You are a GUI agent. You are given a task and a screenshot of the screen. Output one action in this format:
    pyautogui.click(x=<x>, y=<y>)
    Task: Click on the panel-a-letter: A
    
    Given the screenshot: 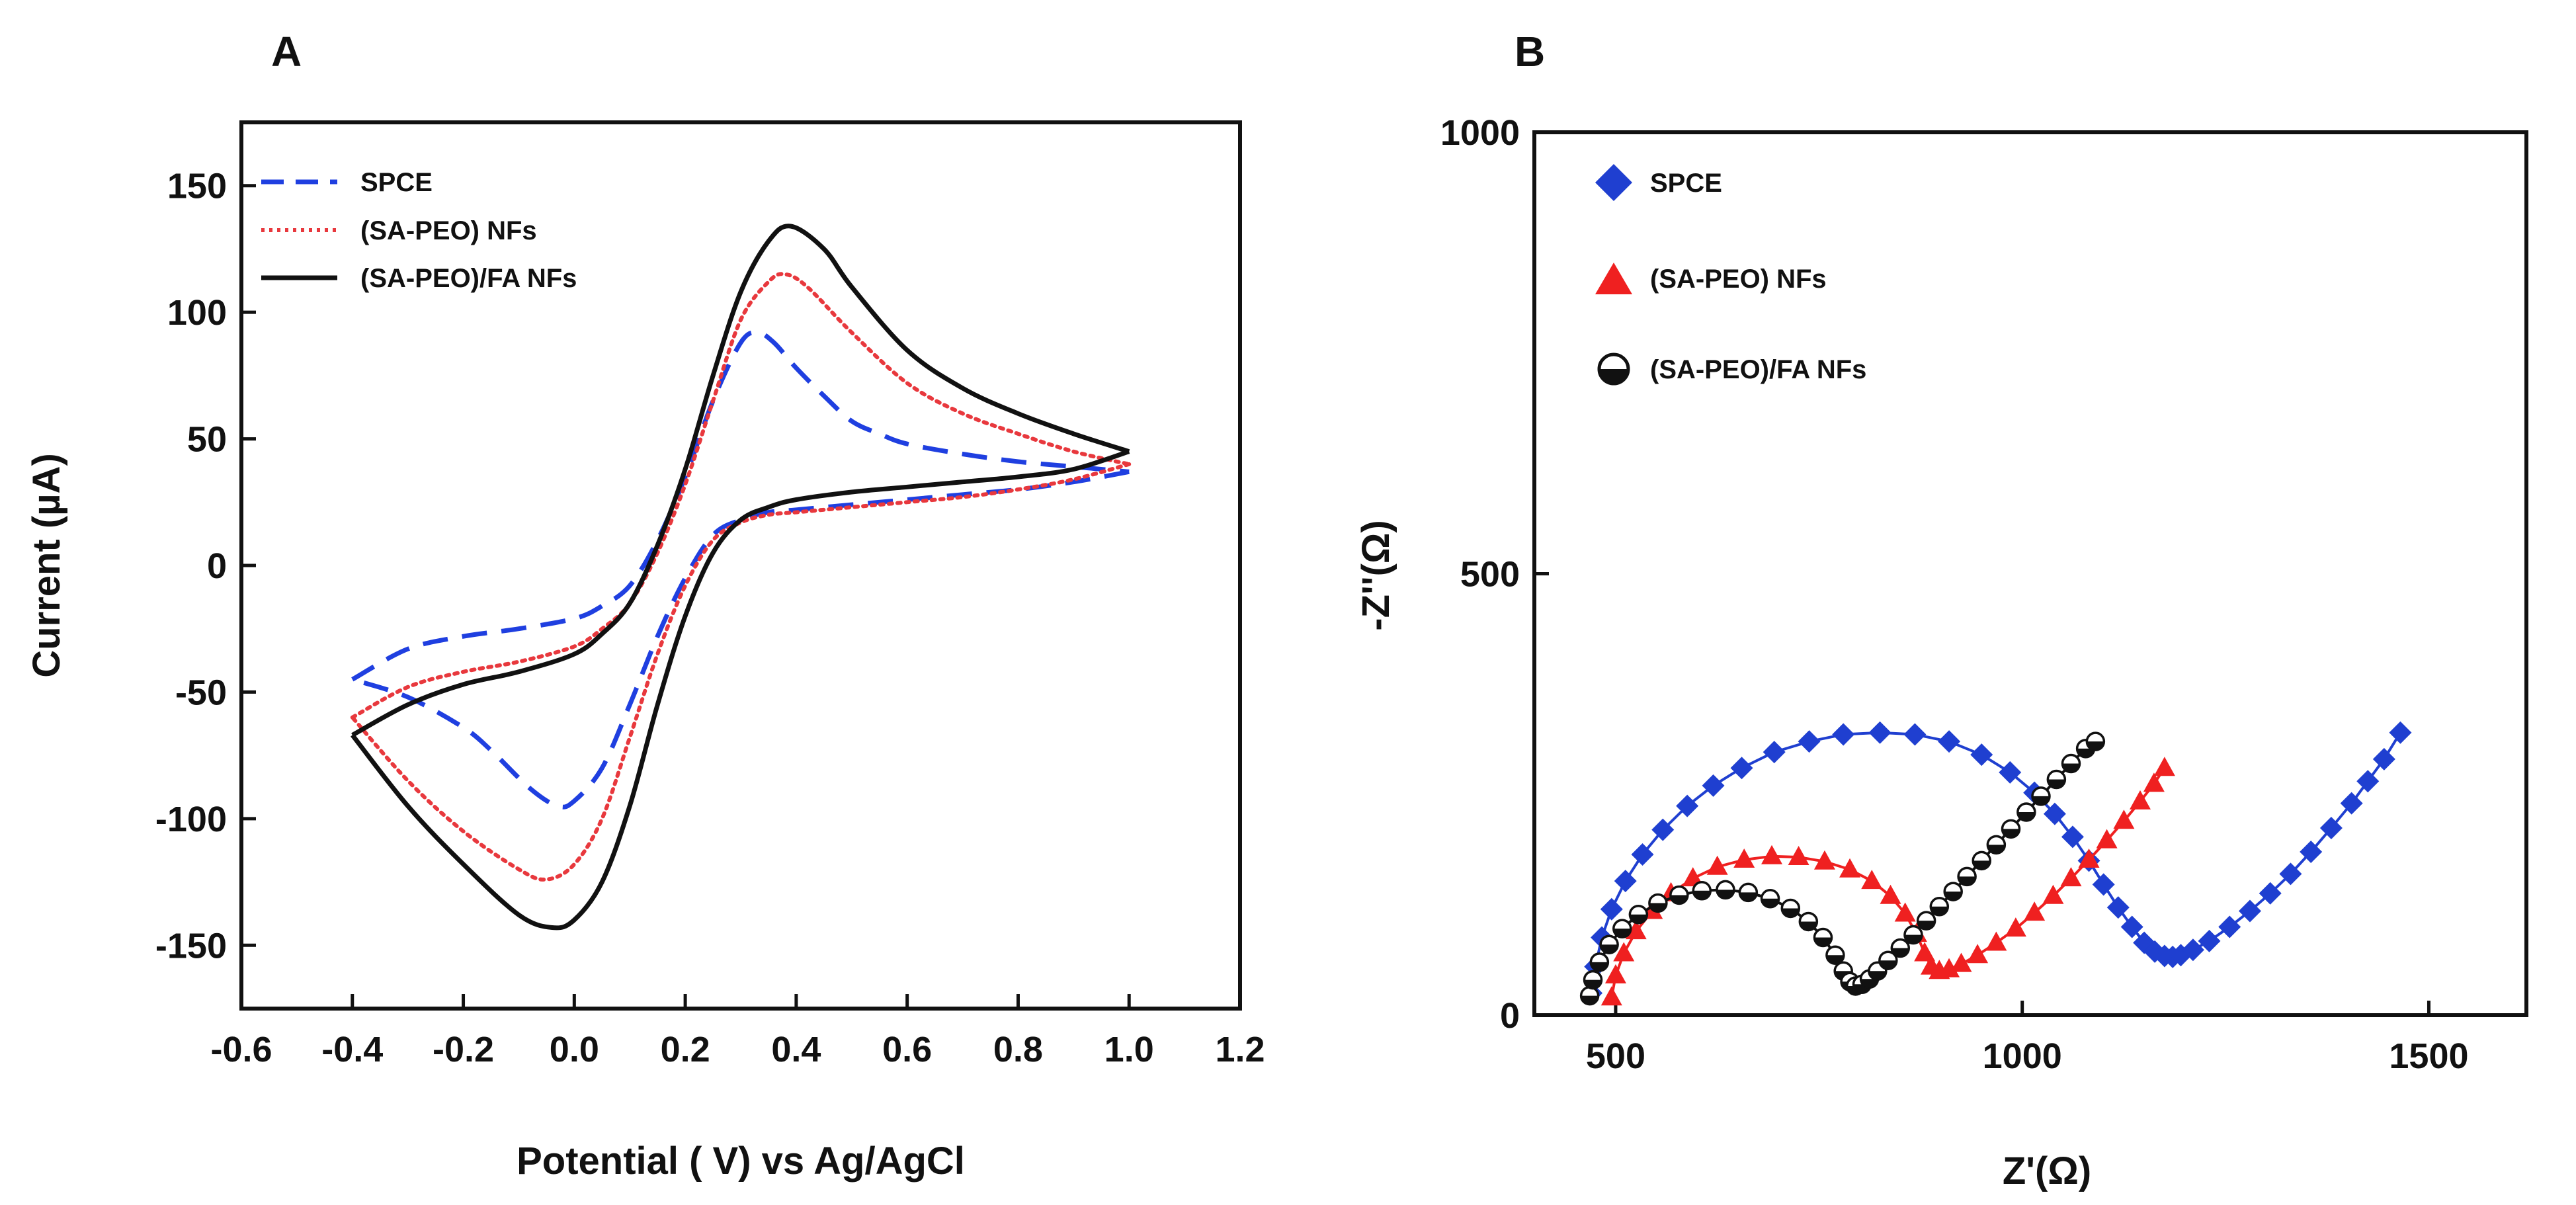 What is the action you would take?
    pyautogui.click(x=286, y=51)
    